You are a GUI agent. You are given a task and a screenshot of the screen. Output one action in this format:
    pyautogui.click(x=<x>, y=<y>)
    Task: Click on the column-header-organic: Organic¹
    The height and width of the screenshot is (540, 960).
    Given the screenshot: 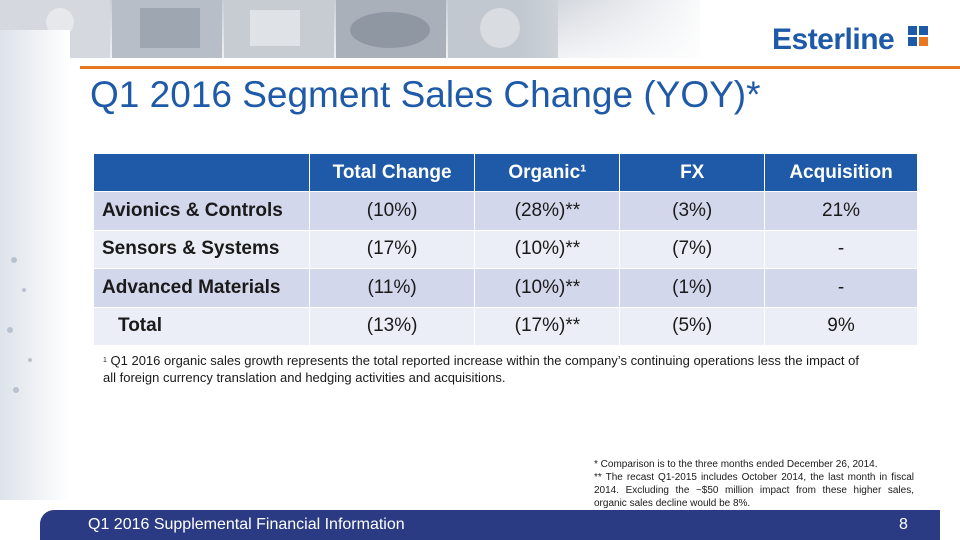 What is the action you would take?
    pyautogui.click(x=547, y=172)
    